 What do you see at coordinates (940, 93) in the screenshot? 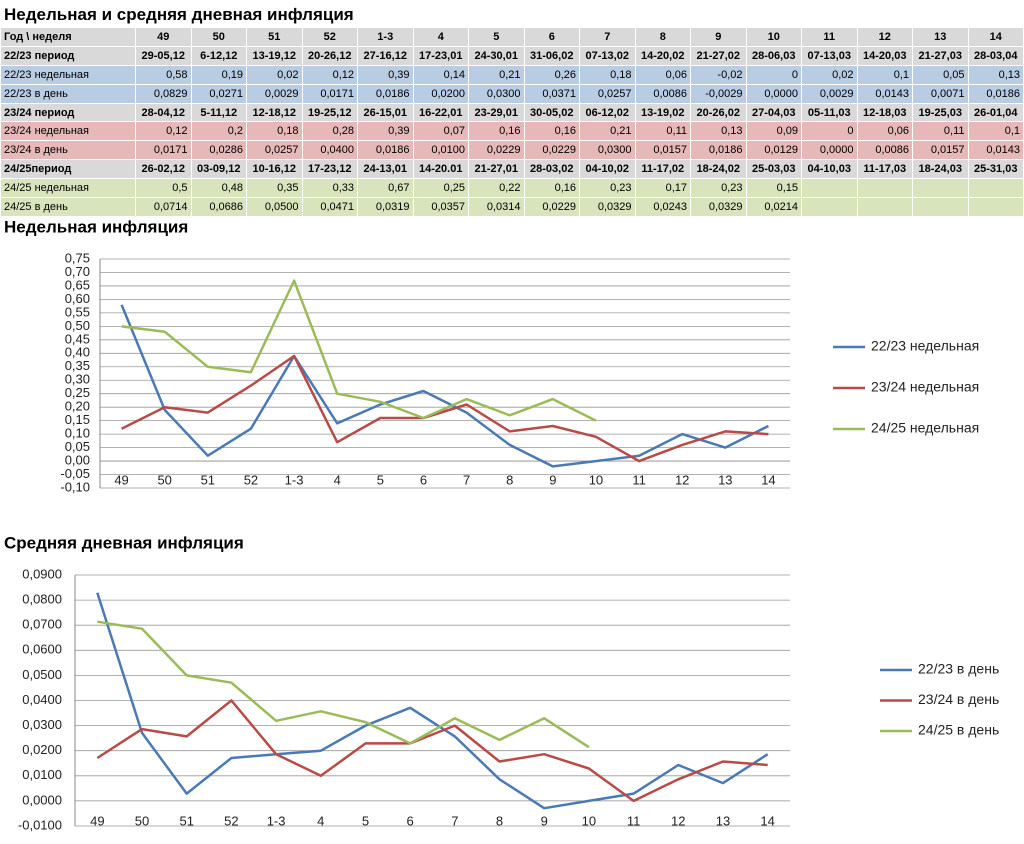
I see `cell: 0,0071` at bounding box center [940, 93].